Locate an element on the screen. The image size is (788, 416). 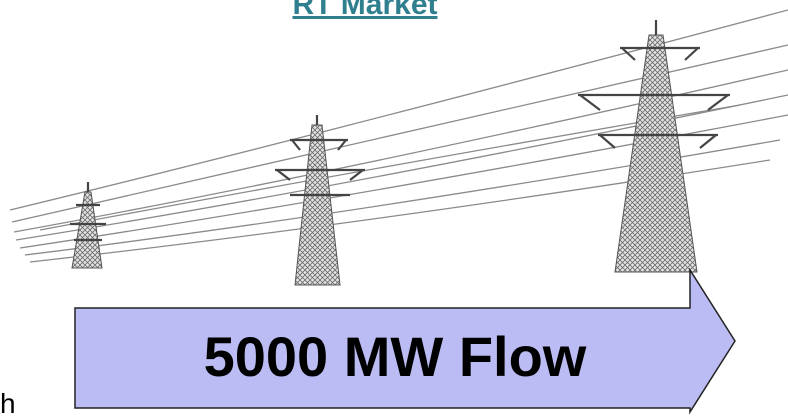
tower-large is located at coordinates (654, 146).